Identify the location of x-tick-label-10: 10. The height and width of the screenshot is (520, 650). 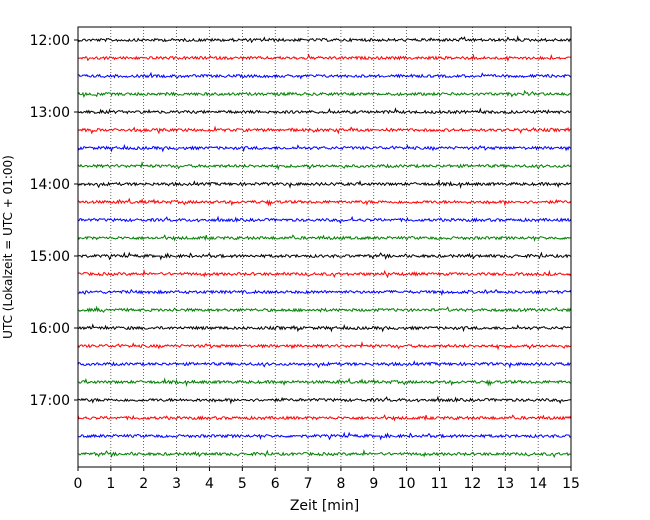
(407, 484).